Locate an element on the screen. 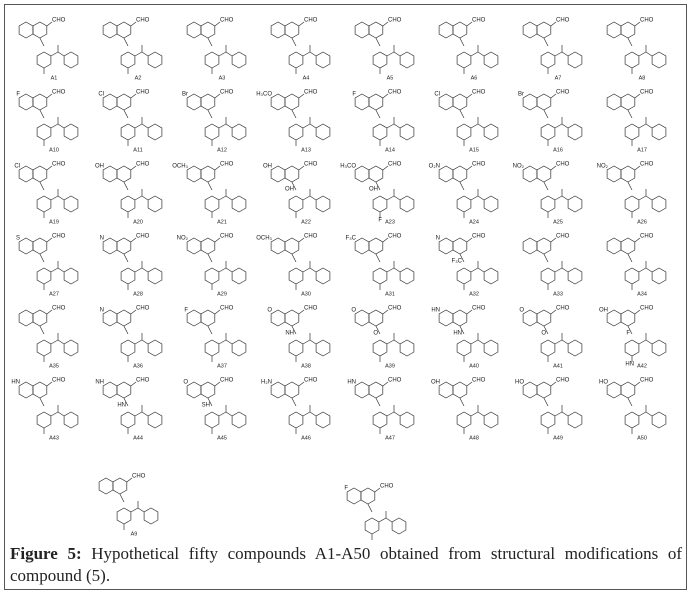  compound: CHO HO A50 is located at coordinates (633, 409).